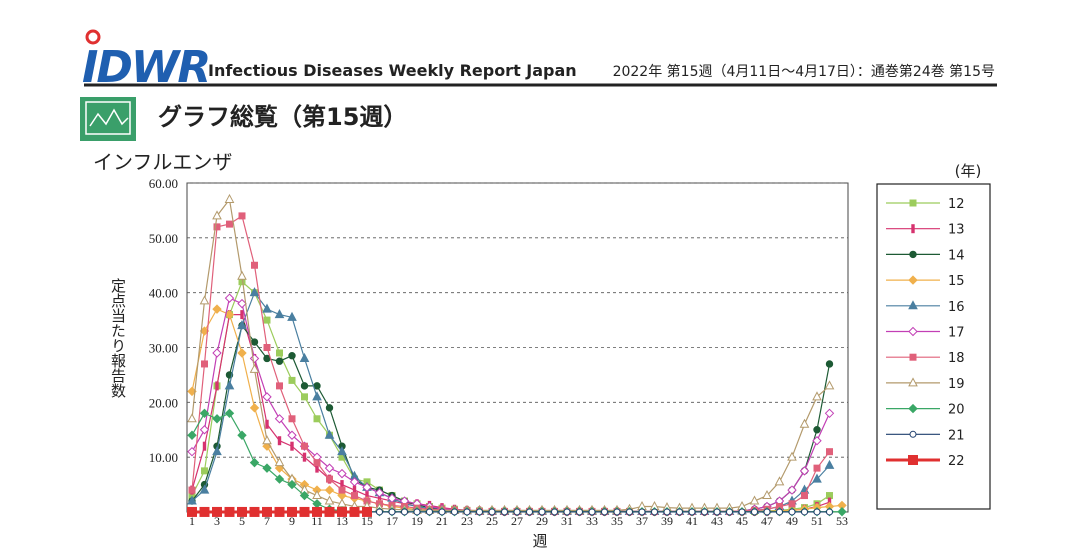  What do you see at coordinates (956, 307) in the screenshot?
I see `legend-label: 16` at bounding box center [956, 307].